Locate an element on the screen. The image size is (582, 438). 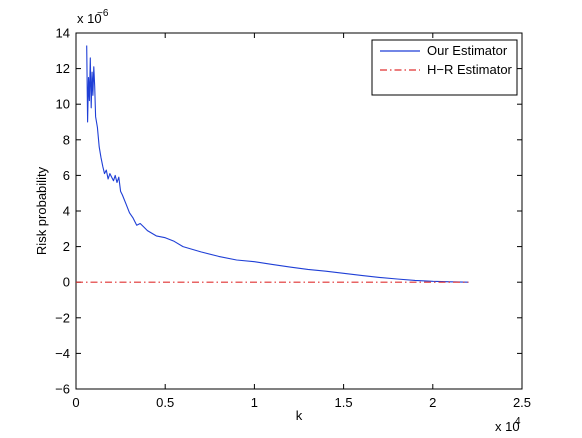
y-tick-label: 6 is located at coordinates (66, 175).